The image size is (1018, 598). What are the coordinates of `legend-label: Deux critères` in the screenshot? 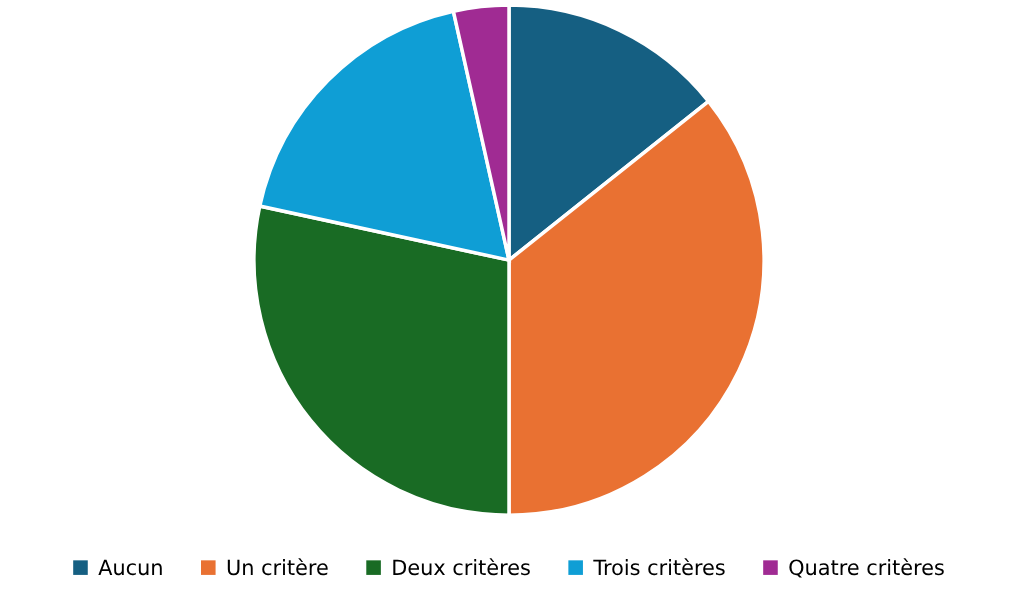 It's located at (461, 567).